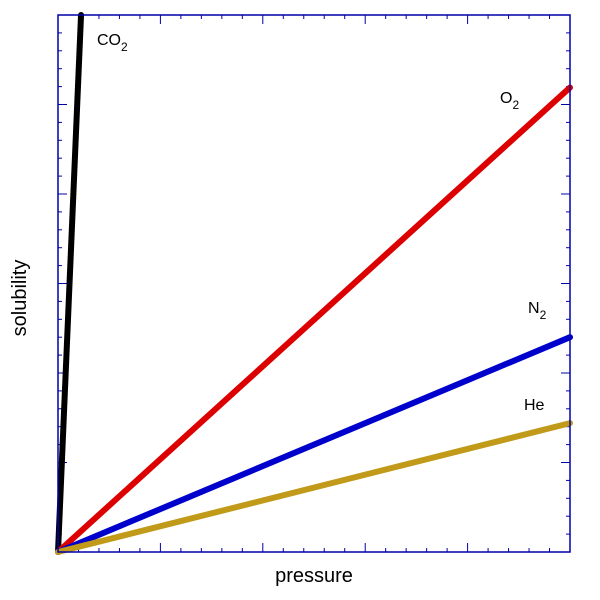 This screenshot has height=600, width=600. What do you see at coordinates (509, 101) in the screenshot?
I see `series-label-o: O2` at bounding box center [509, 101].